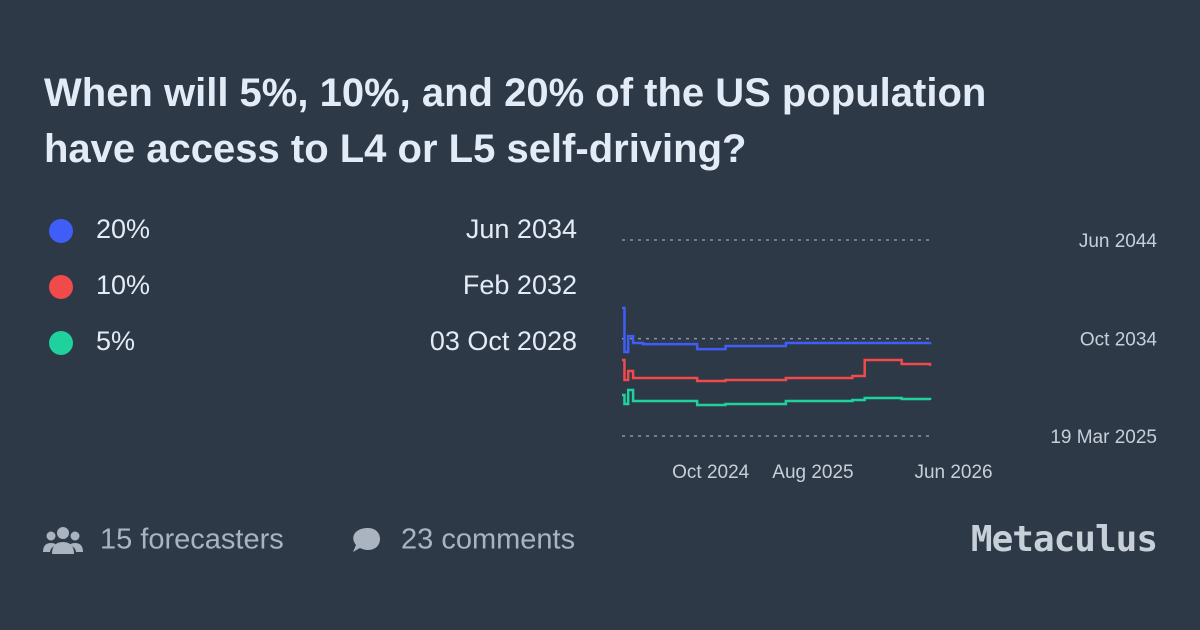  Describe the element at coordinates (1103, 437) in the screenshot. I see `y-tick-label: 19 Mar 2025` at that location.